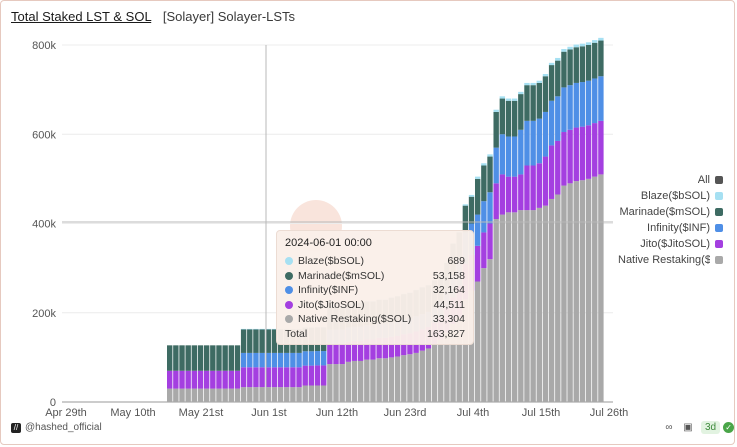 This screenshot has height=447, width=737. What do you see at coordinates (668, 260) in the screenshot?
I see `legend-item-native: Native Restaking($SOL)` at bounding box center [668, 260].